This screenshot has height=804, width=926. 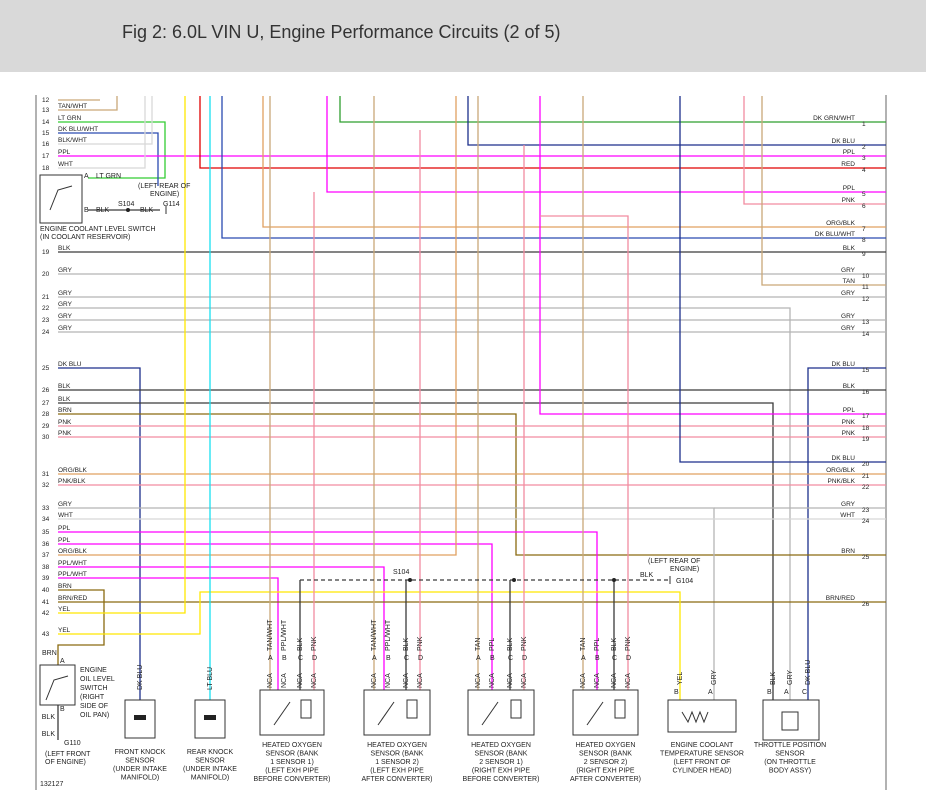 I want to click on label: 2 SENSOR 1), so click(x=501, y=762).